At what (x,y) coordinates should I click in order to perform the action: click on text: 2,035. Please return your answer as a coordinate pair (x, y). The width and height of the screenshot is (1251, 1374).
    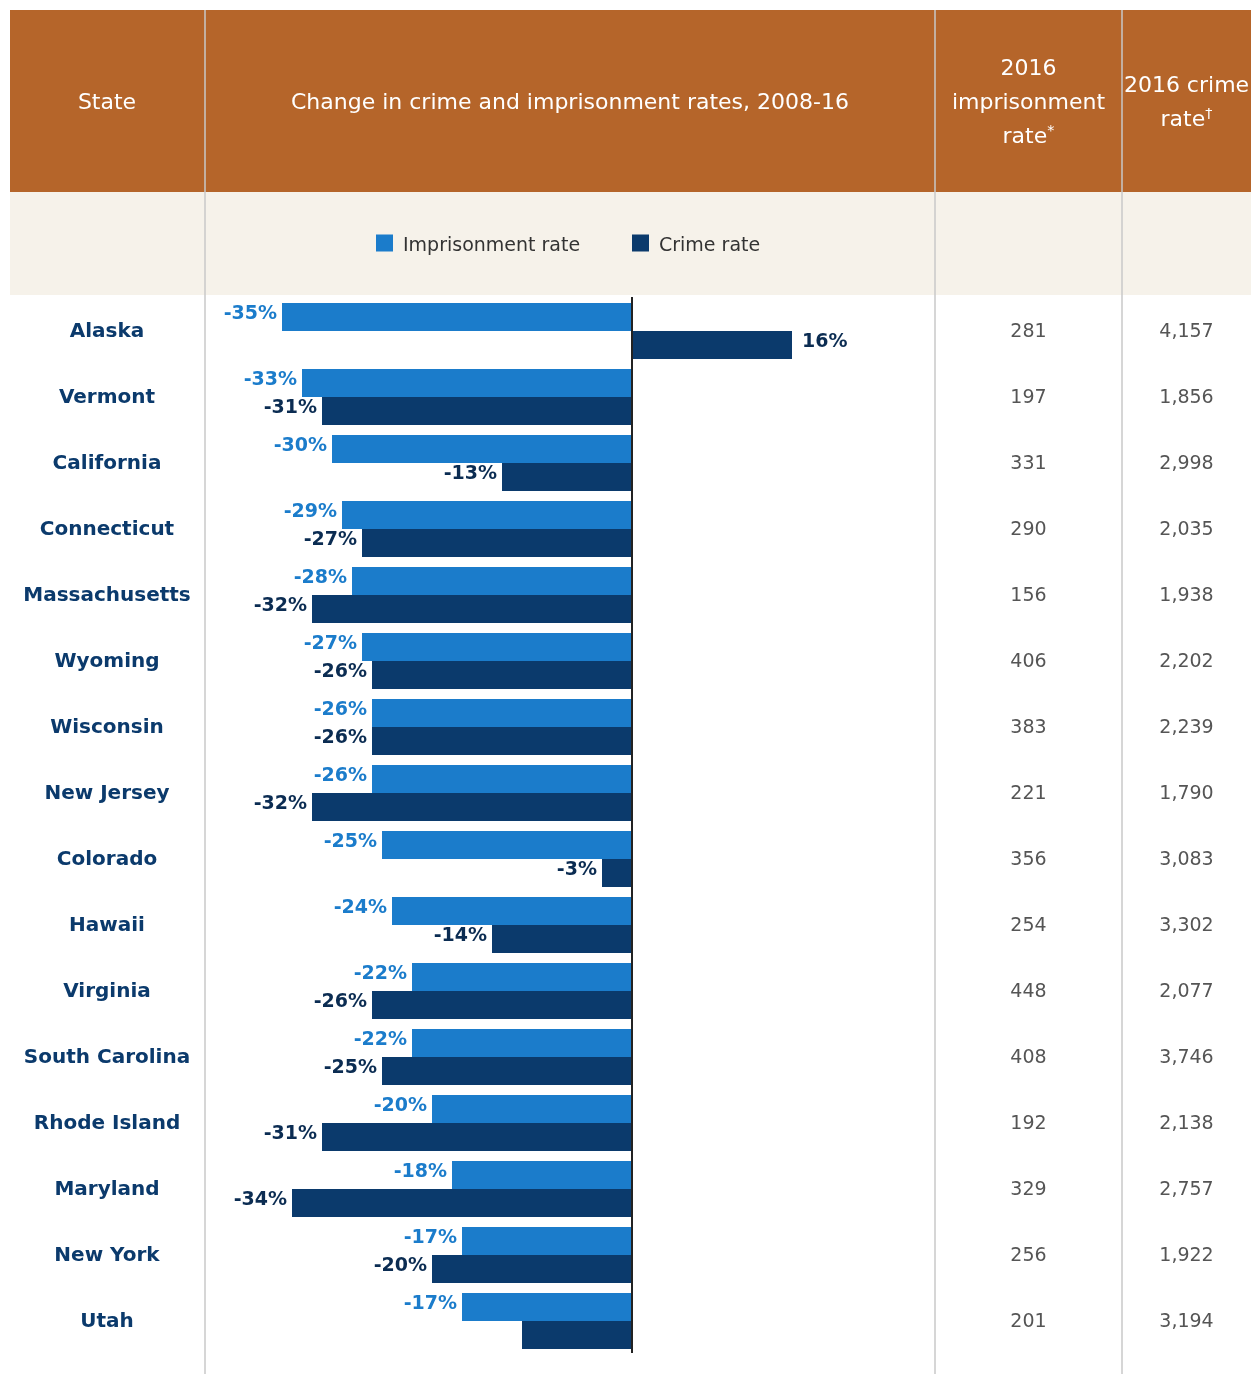
    Looking at the image, I should click on (1186, 528).